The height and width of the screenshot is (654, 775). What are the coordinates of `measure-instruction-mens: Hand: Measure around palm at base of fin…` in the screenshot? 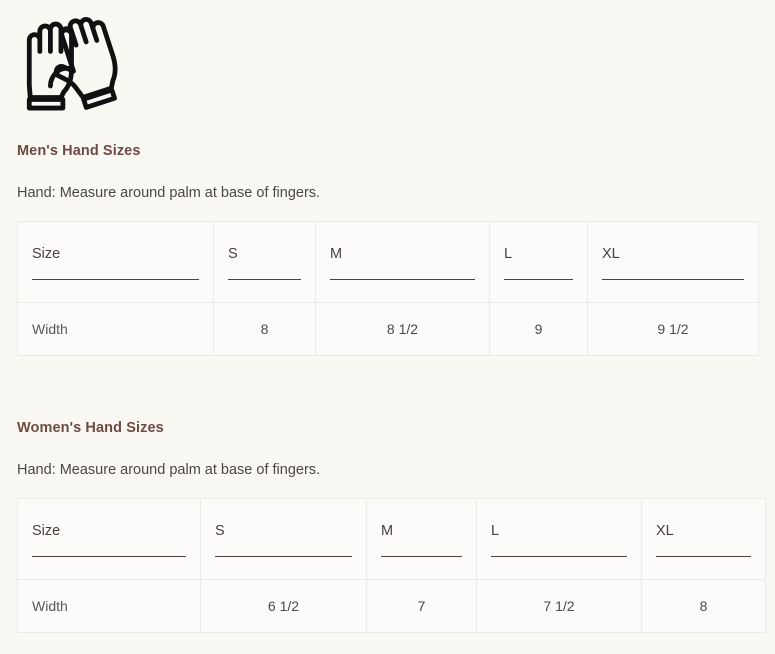 It's located at (169, 193).